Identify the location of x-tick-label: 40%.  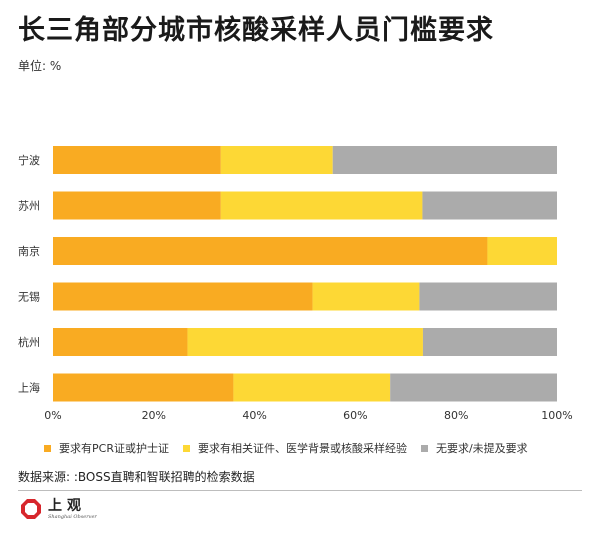
(254, 415).